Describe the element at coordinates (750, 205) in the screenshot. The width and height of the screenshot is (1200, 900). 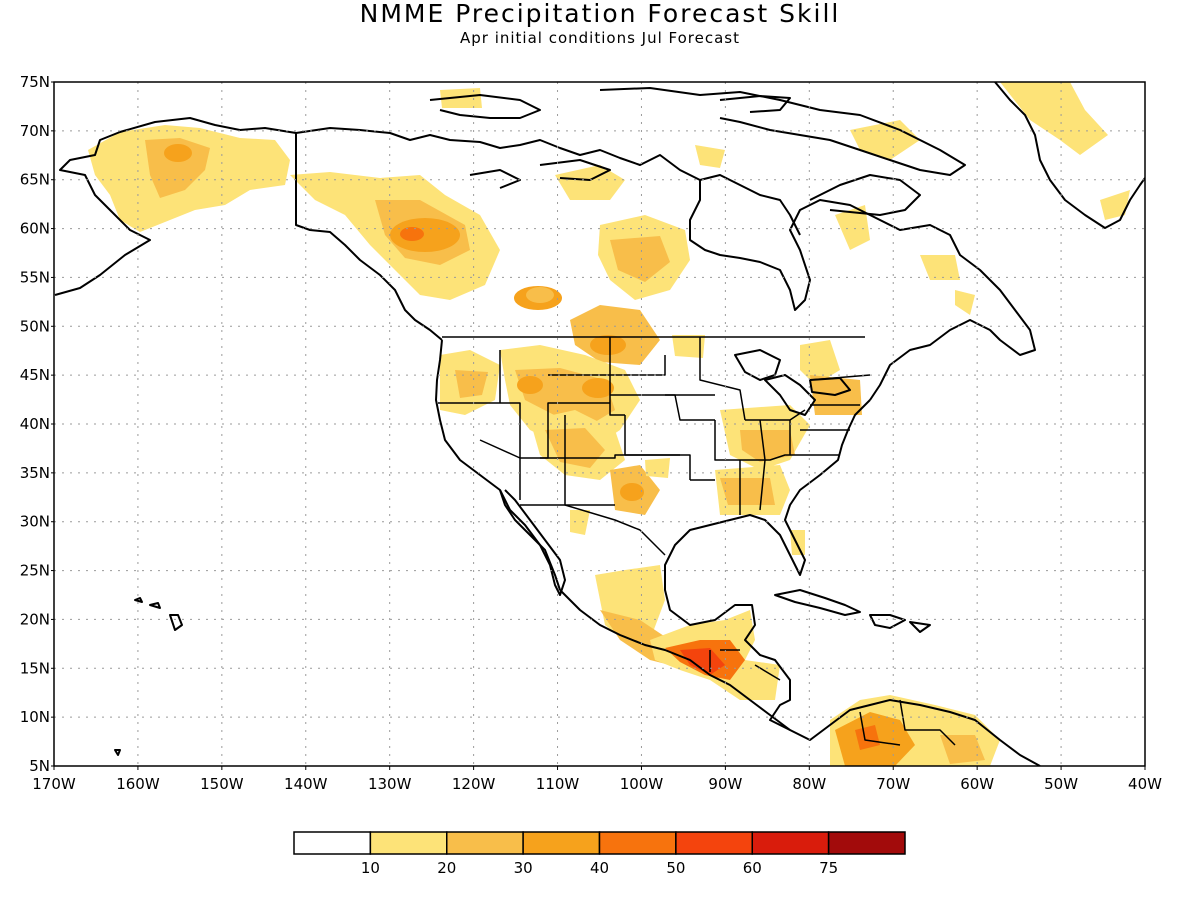
I see `hudson-bay` at that location.